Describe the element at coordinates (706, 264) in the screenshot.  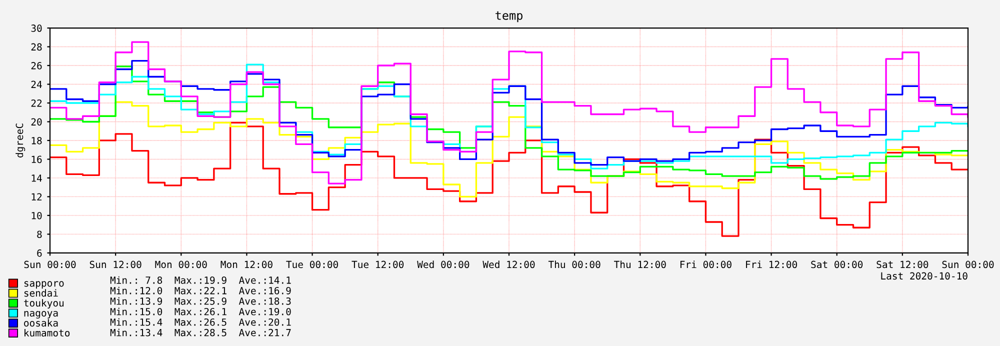
I see `x-tick-label: Fri 00:00` at that location.